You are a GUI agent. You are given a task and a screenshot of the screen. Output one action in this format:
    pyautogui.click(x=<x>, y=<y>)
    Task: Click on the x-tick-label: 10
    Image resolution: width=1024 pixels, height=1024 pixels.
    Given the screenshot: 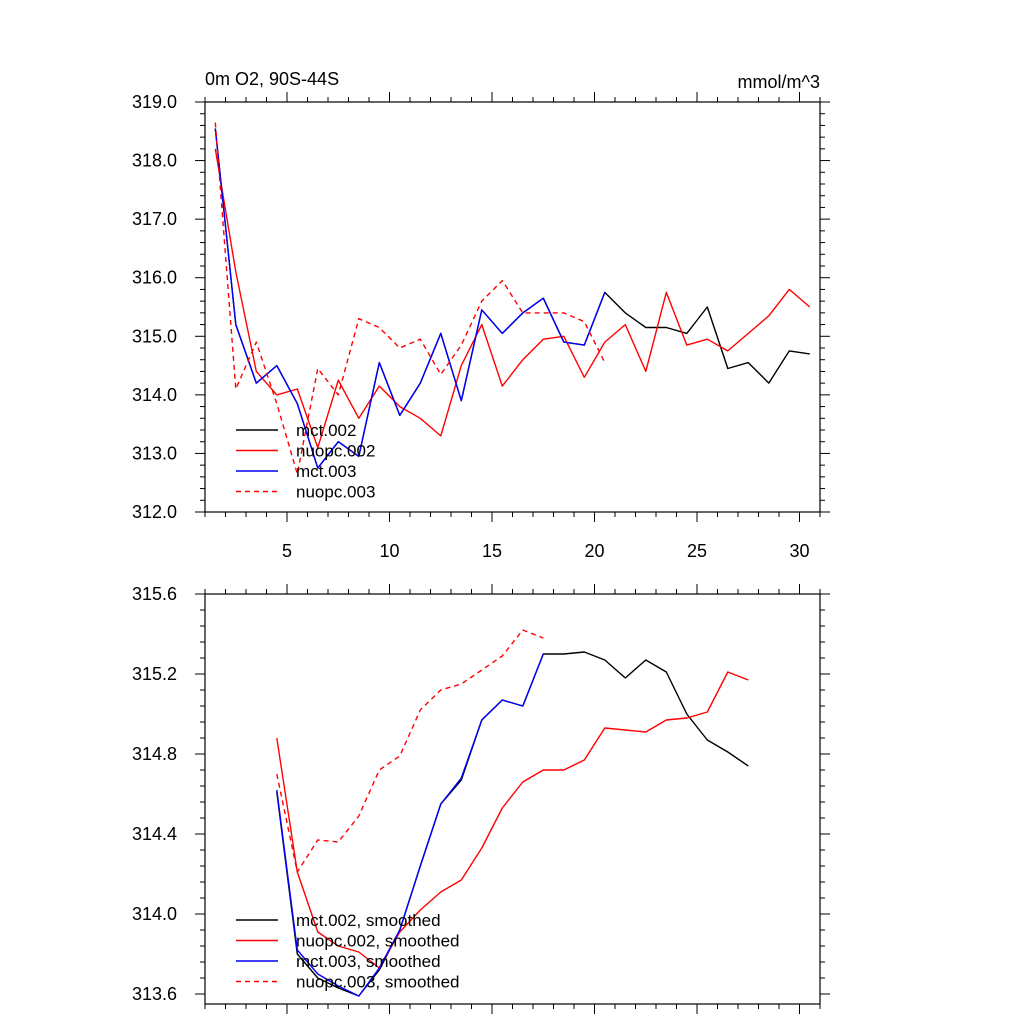 What is the action you would take?
    pyautogui.click(x=389, y=551)
    